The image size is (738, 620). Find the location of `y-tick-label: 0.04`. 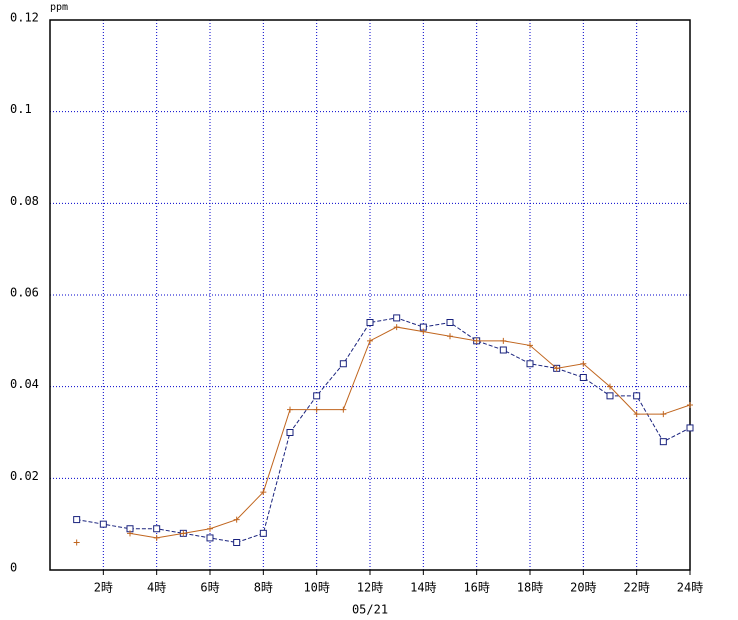

y-tick-label: 0.04 is located at coordinates (24, 384).